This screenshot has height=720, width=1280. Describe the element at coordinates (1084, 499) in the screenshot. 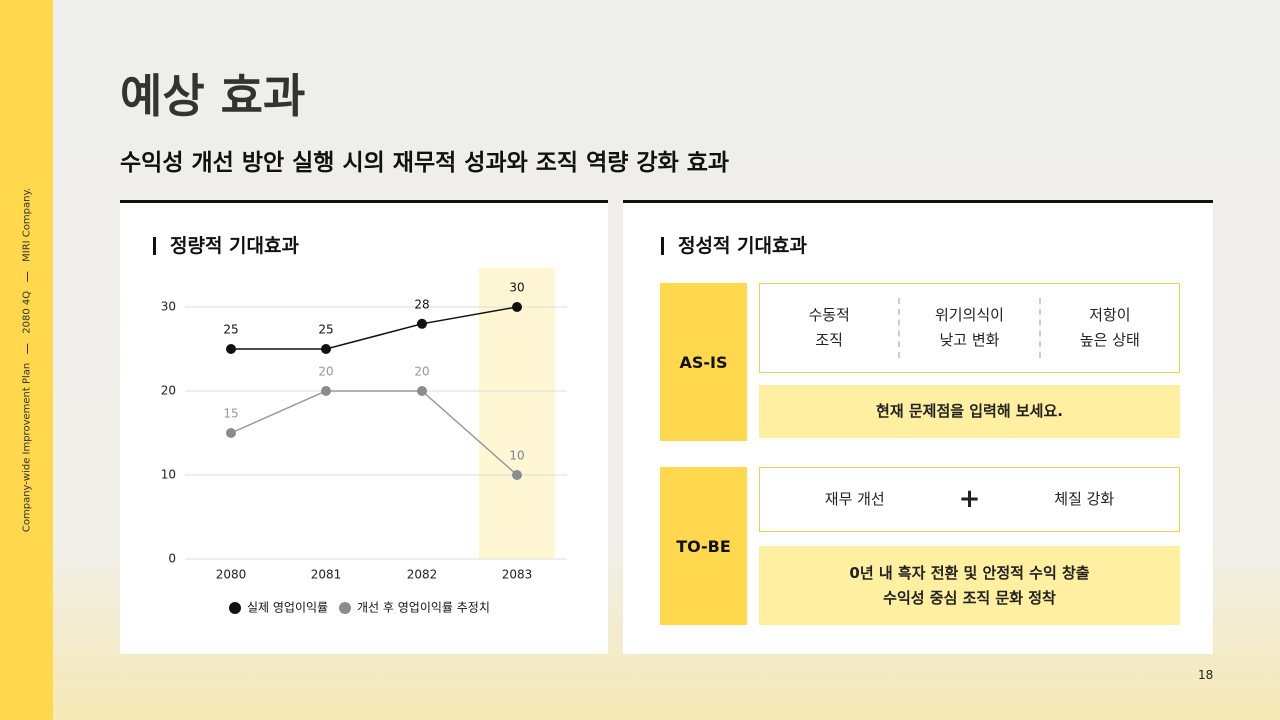

I see `to-be-item: 체질 강화` at that location.